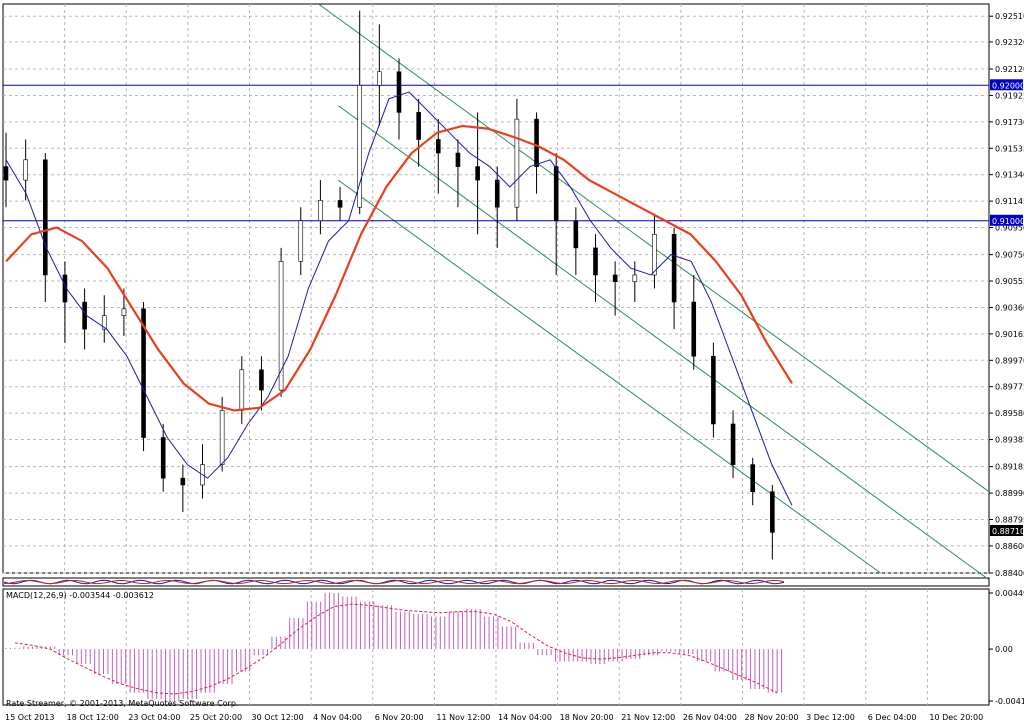 The image size is (1024, 725). I want to click on time-tick-label: 18 Oct 12:00, so click(93, 717).